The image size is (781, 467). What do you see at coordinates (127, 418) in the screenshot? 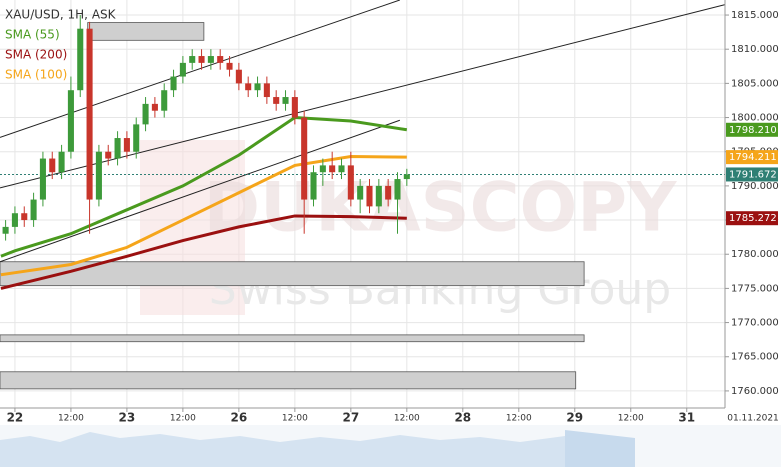
I see `x-tick-label: 23` at bounding box center [127, 418].